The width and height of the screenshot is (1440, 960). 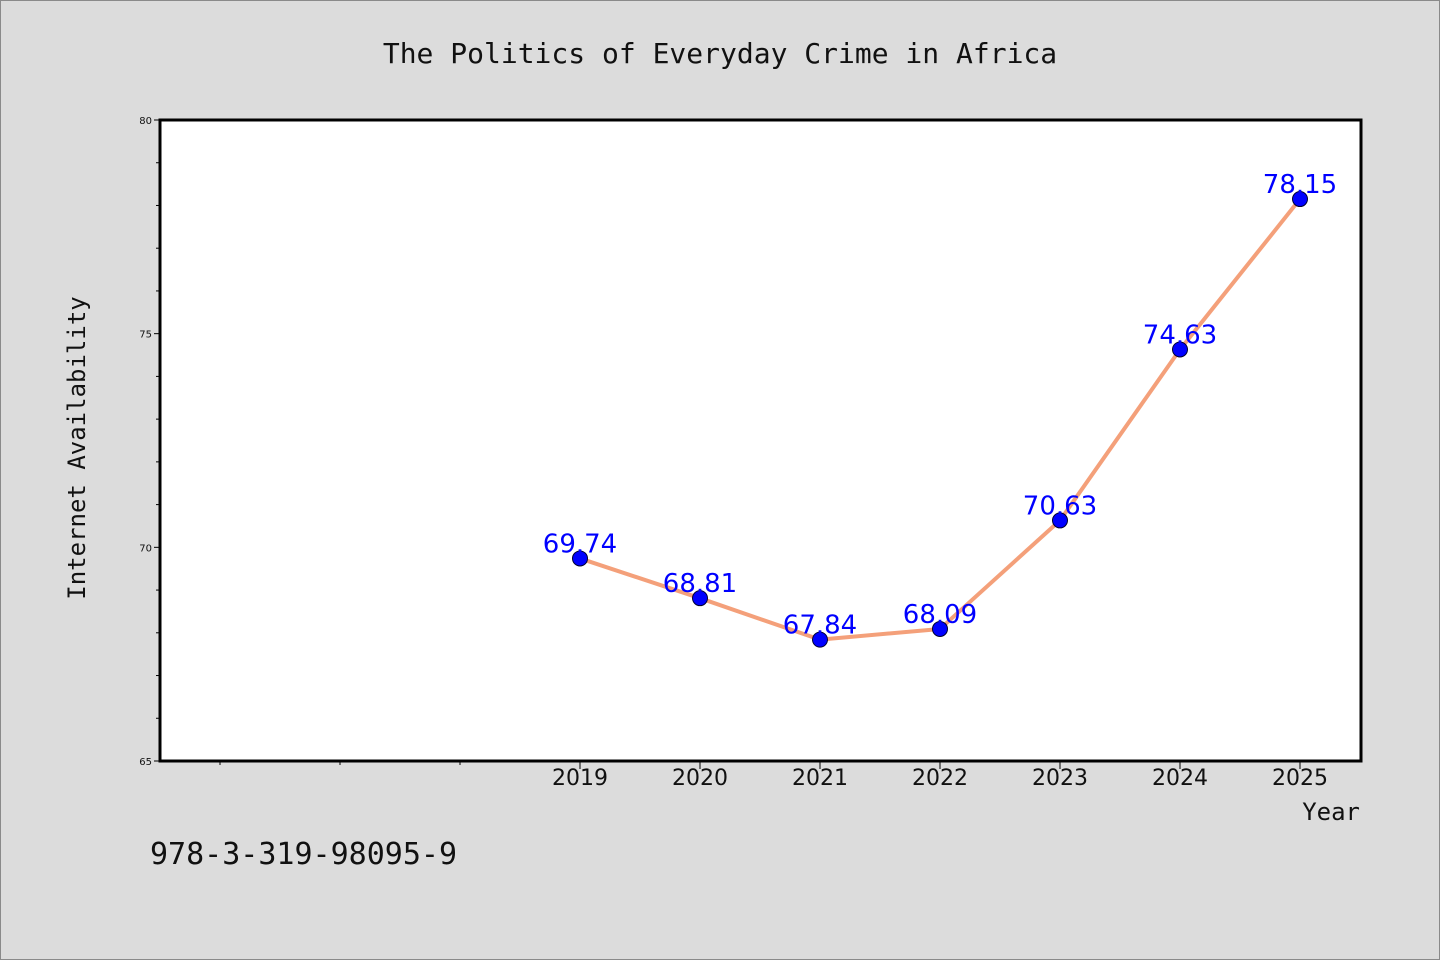 I want to click on data-label: 74.63, so click(x=1180, y=335).